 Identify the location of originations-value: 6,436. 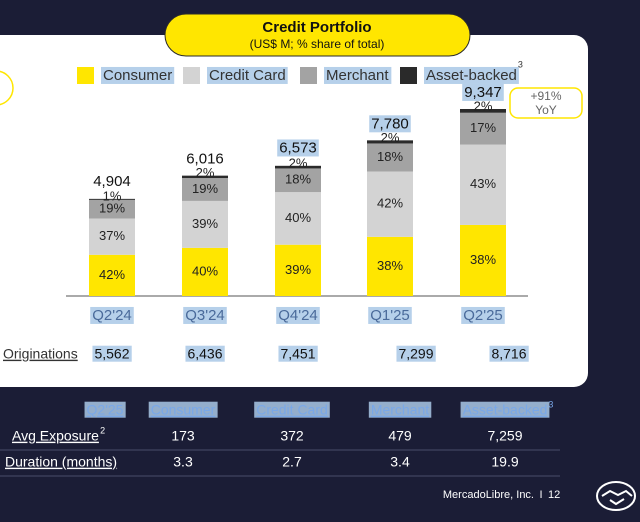
(204, 354).